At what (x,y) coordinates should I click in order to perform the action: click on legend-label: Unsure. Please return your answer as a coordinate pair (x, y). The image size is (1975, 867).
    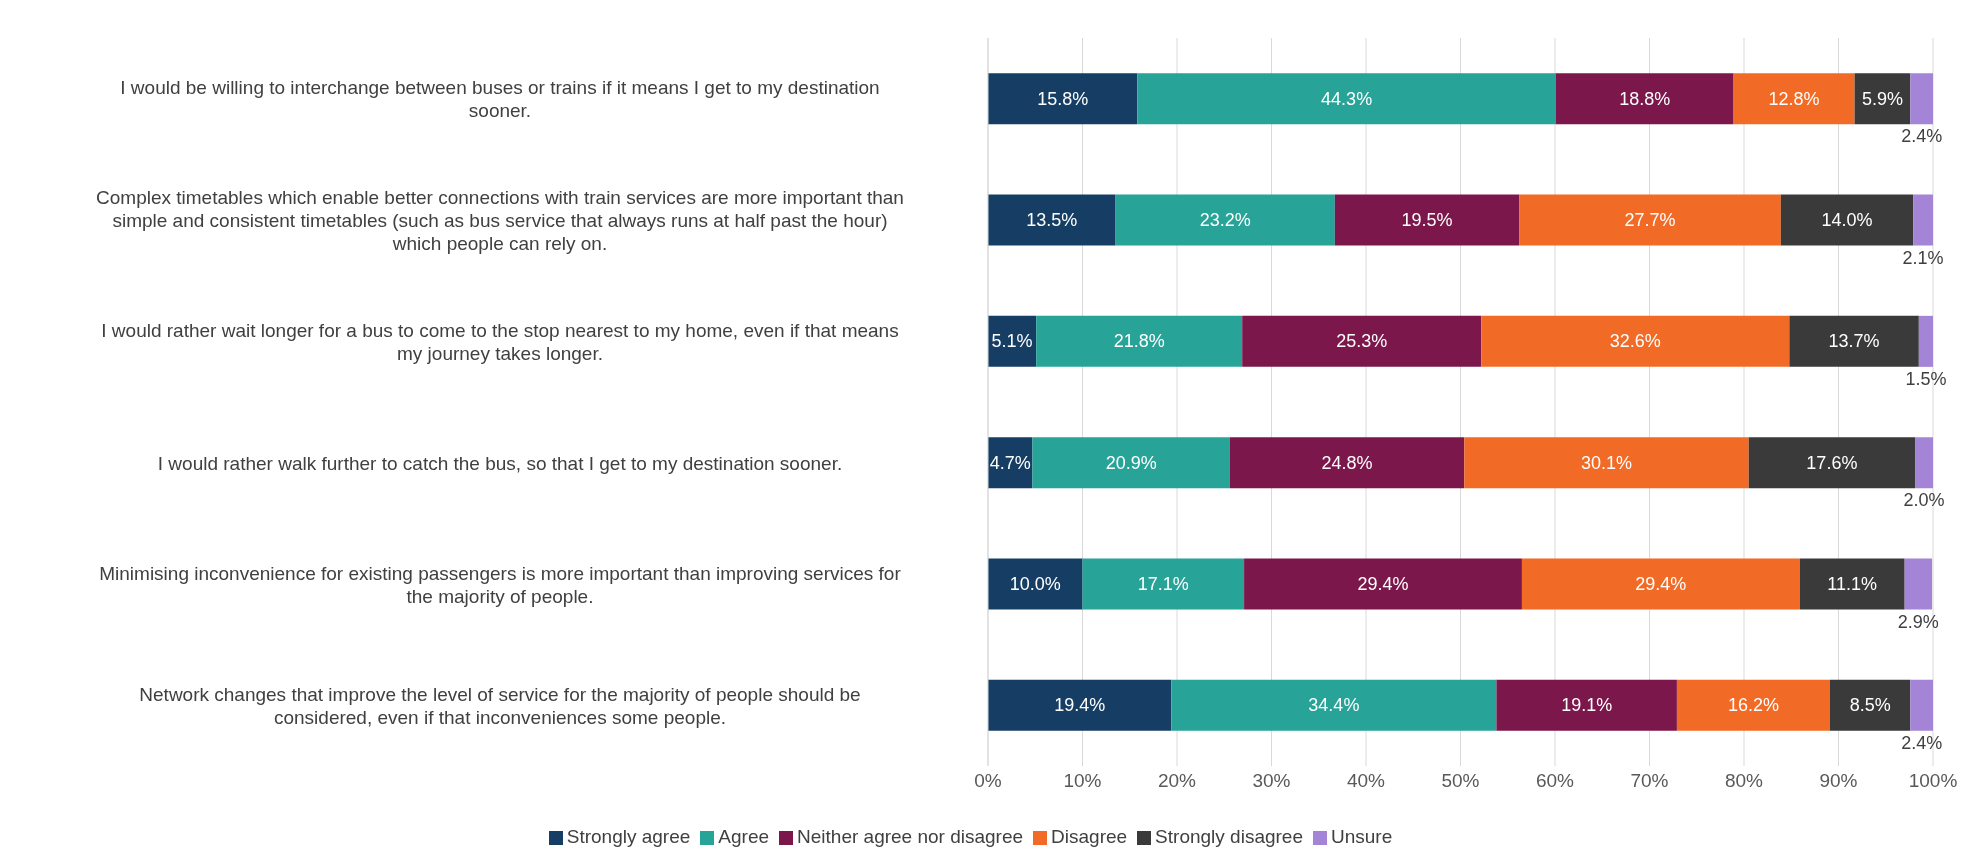
    Looking at the image, I should click on (1361, 836).